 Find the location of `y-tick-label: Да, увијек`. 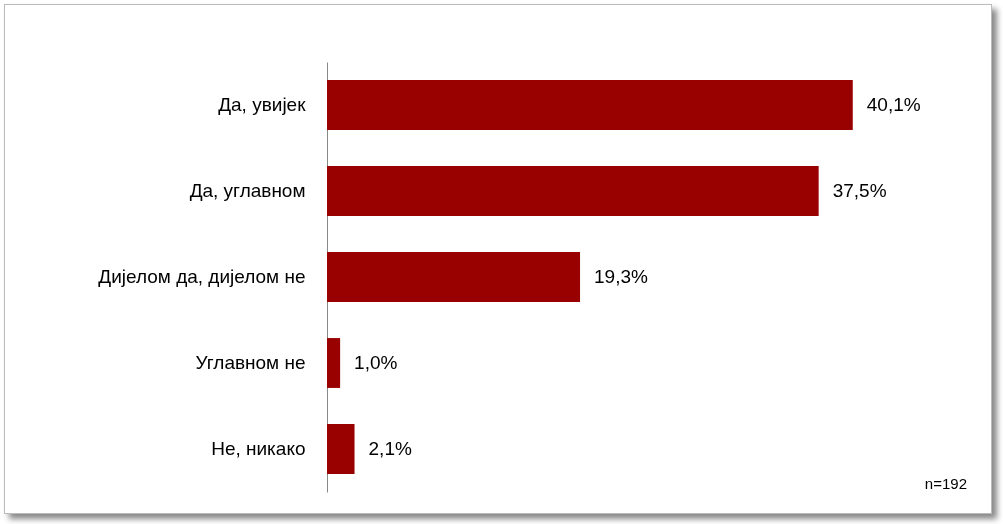

y-tick-label: Да, увијек is located at coordinates (262, 104).